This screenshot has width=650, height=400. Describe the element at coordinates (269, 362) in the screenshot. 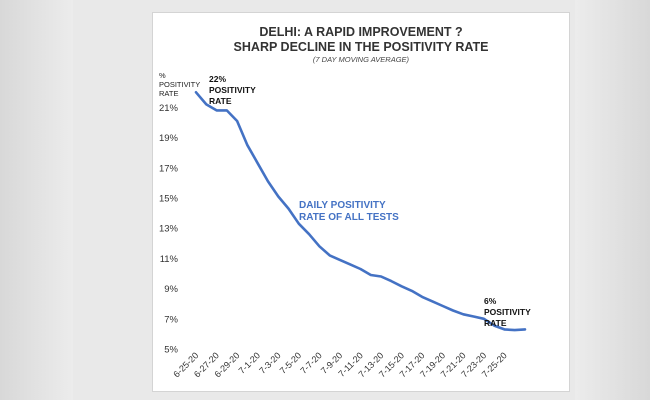

I see `x-tick-label-4: 7-3-20` at that location.